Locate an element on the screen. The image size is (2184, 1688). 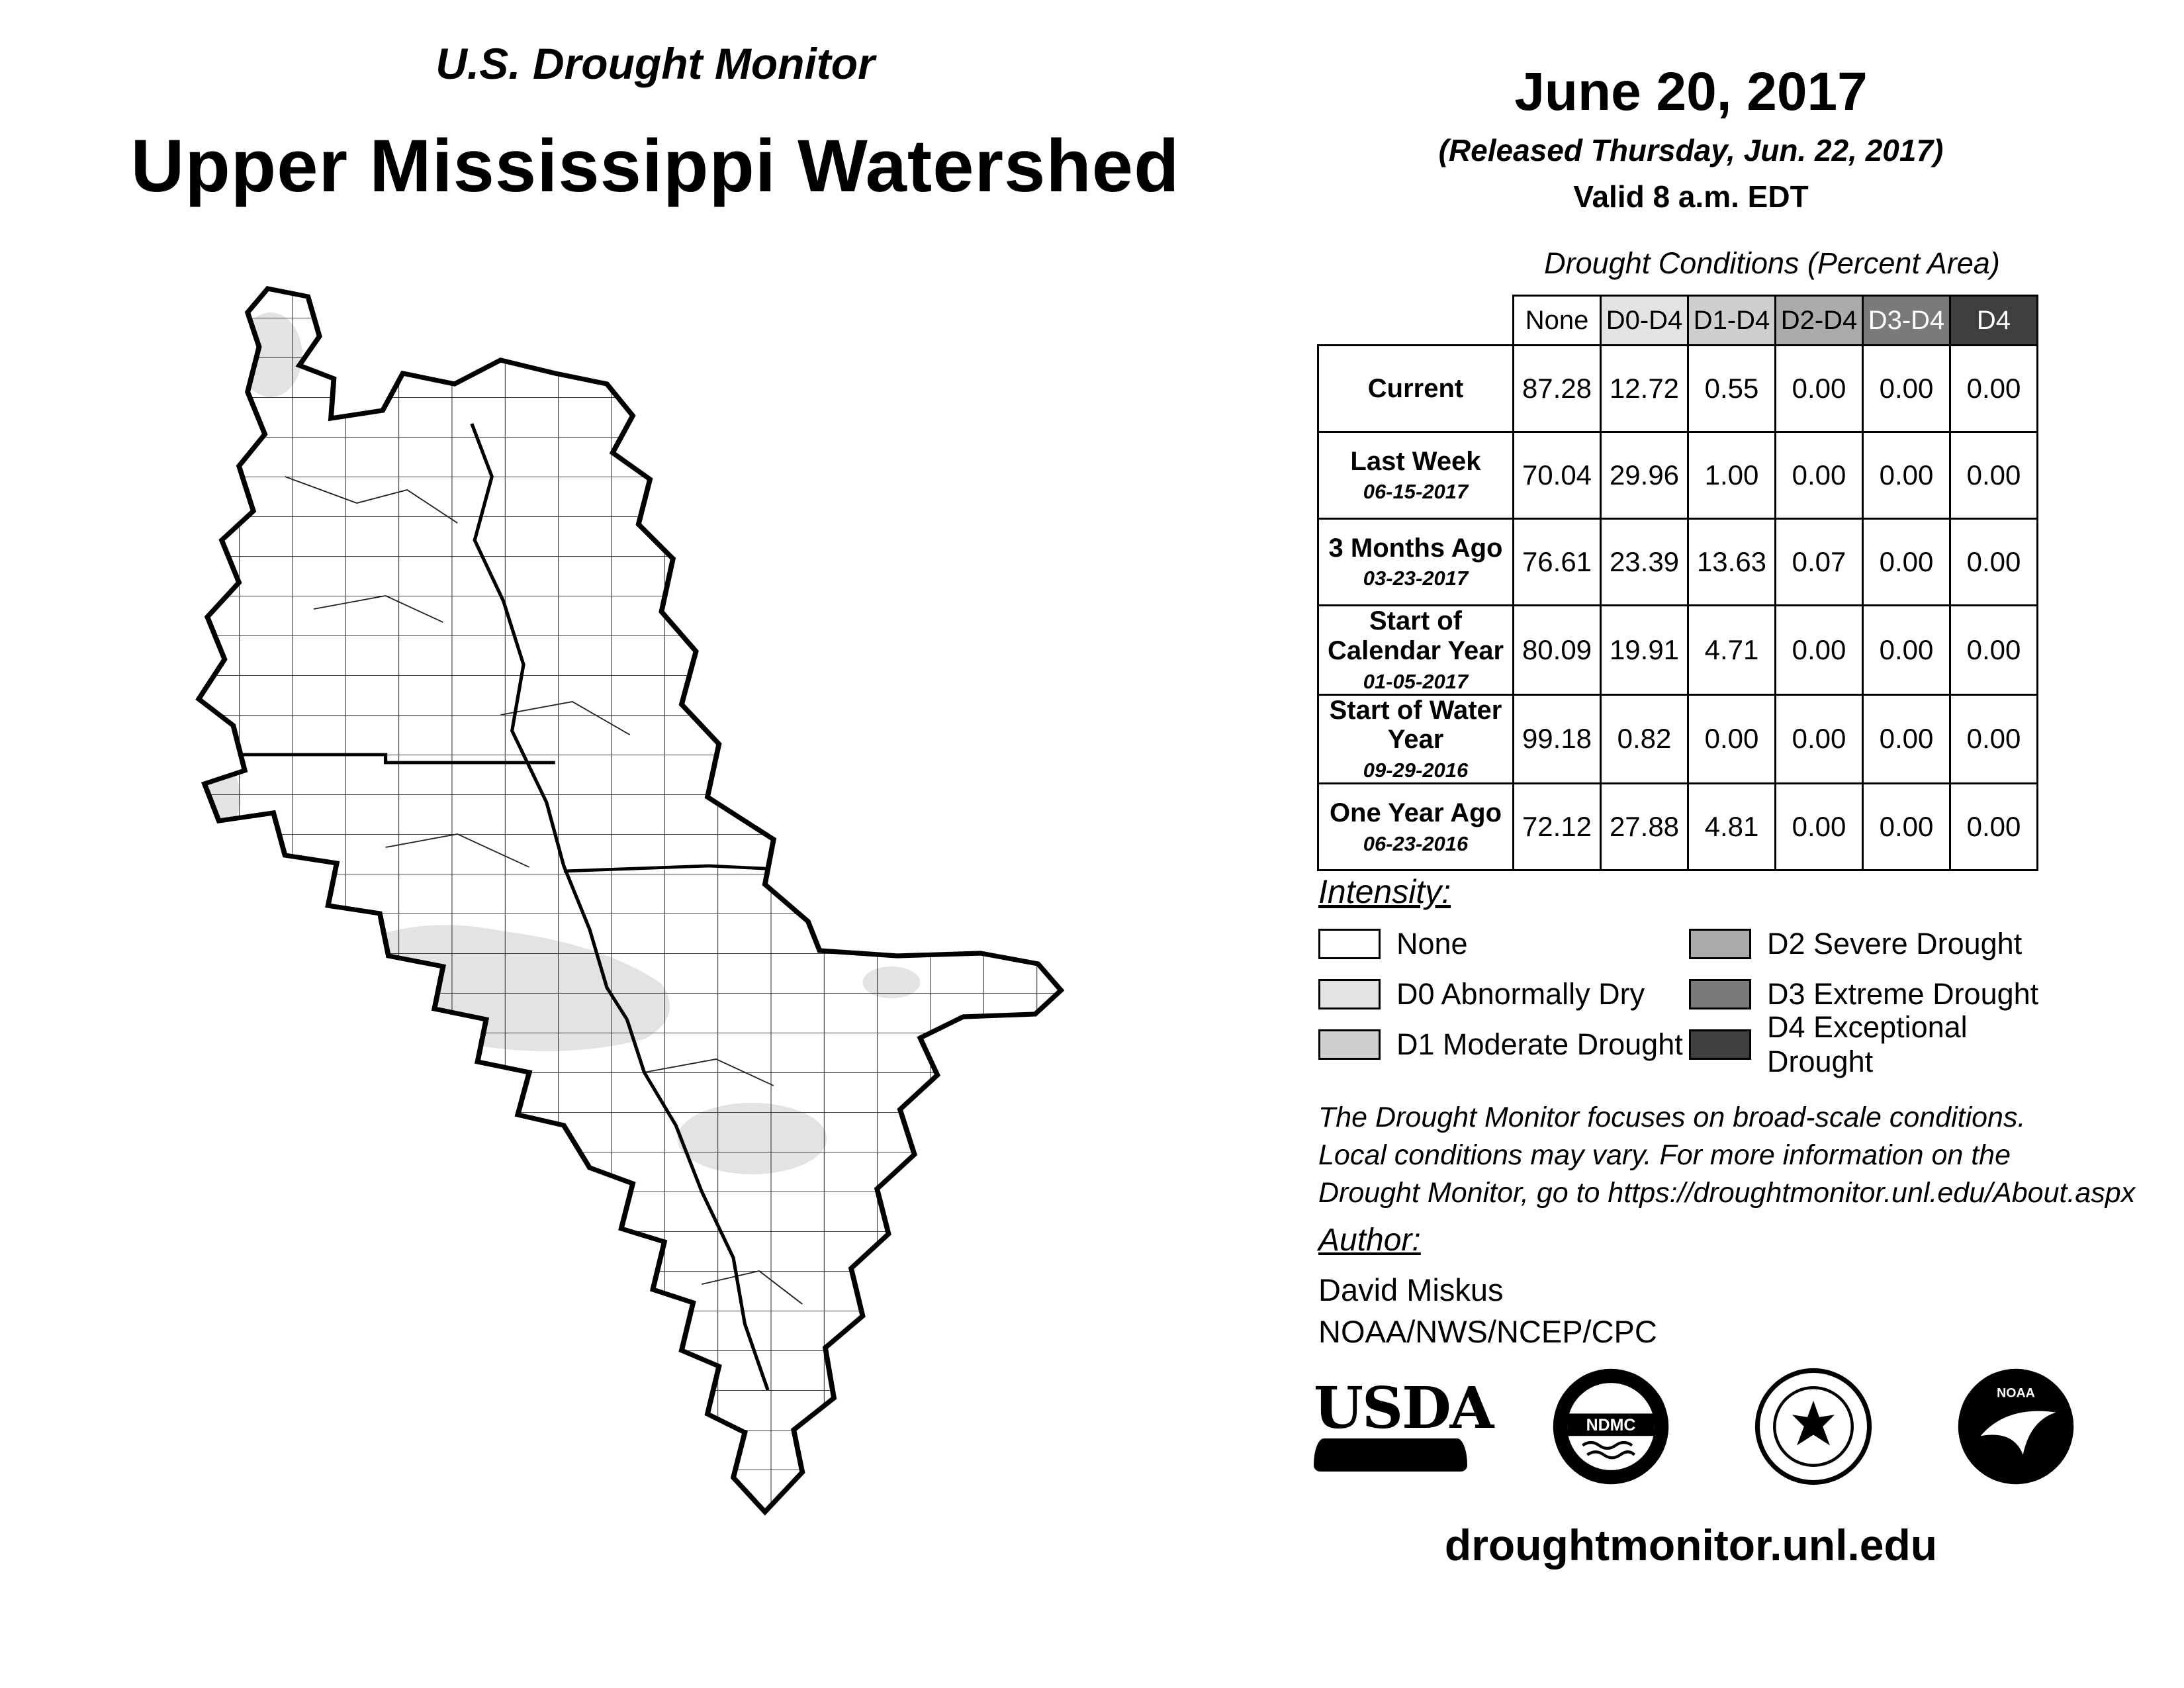
svg-text: NDMC is located at coordinates (1611, 1425).